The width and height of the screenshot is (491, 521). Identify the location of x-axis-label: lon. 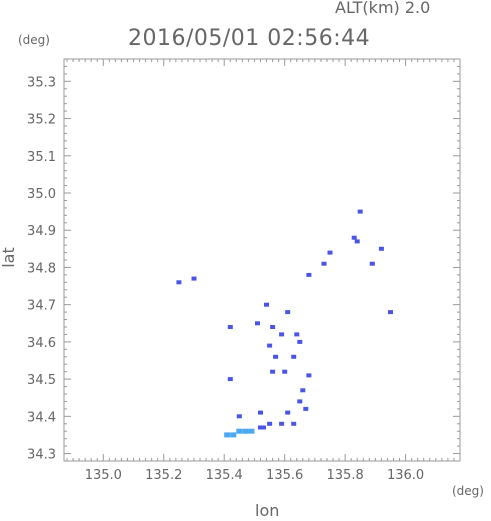
(267, 510).